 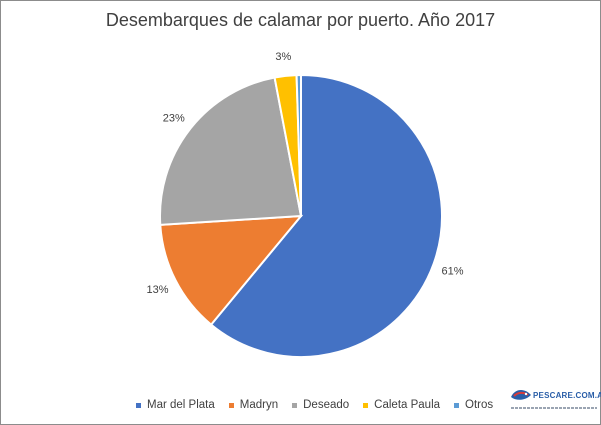 What do you see at coordinates (521, 394) in the screenshot?
I see `fish-logo-icon` at bounding box center [521, 394].